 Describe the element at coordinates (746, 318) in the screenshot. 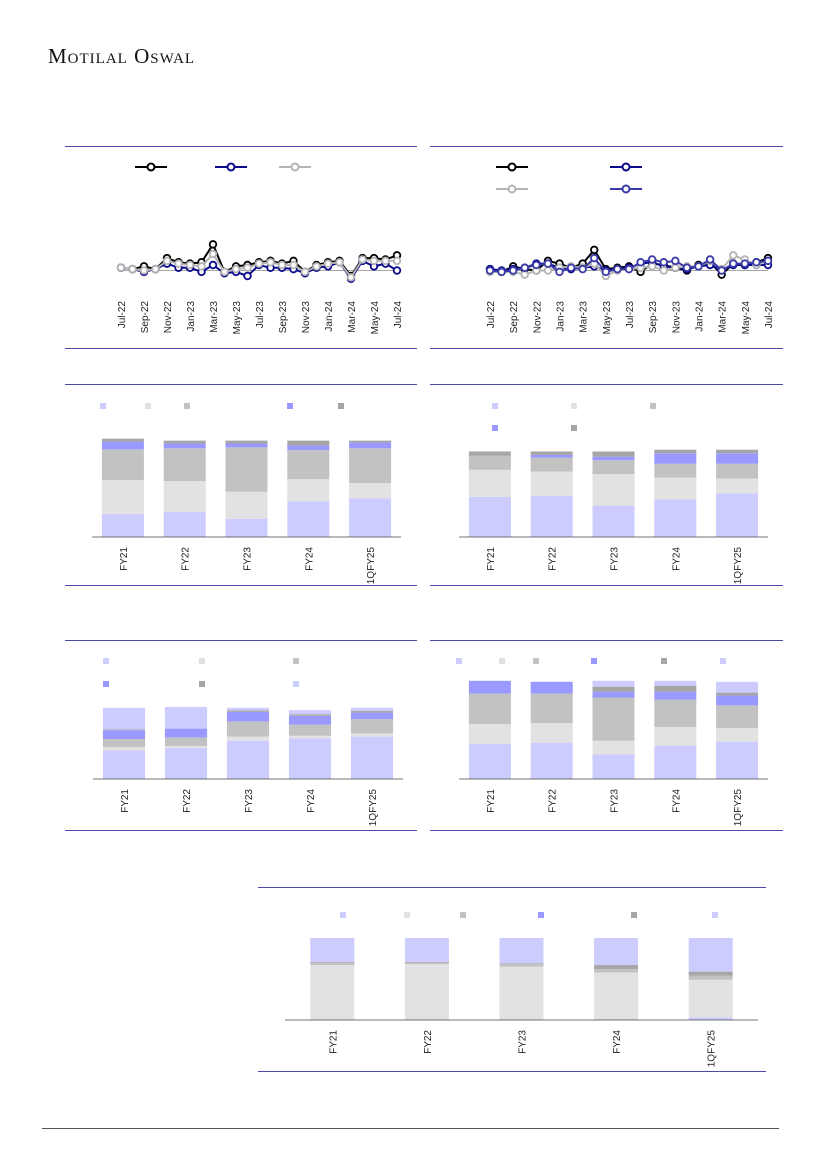

I see `x-tick-label: May-24` at that location.